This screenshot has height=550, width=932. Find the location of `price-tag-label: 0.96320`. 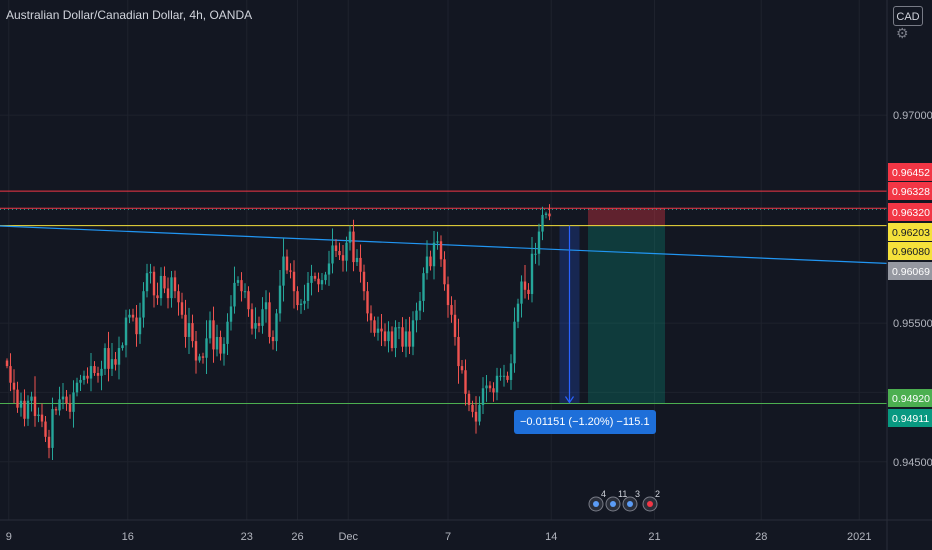

price-tag-label: 0.96320 is located at coordinates (911, 213).